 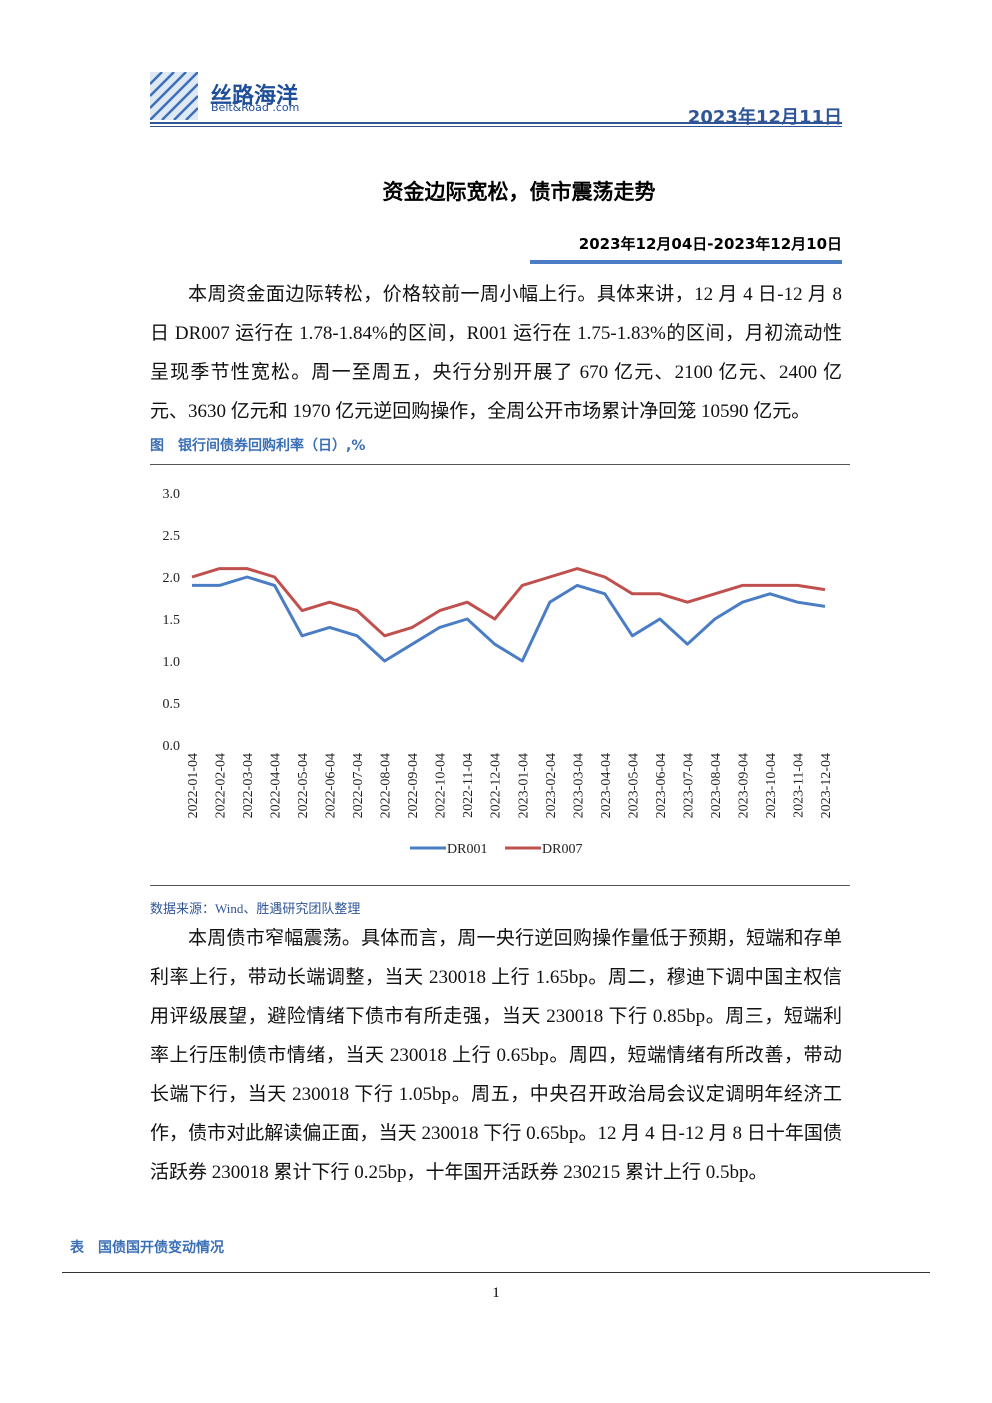 What do you see at coordinates (303, 785) in the screenshot?
I see `x-tick-label: 2022-05-04` at bounding box center [303, 785].